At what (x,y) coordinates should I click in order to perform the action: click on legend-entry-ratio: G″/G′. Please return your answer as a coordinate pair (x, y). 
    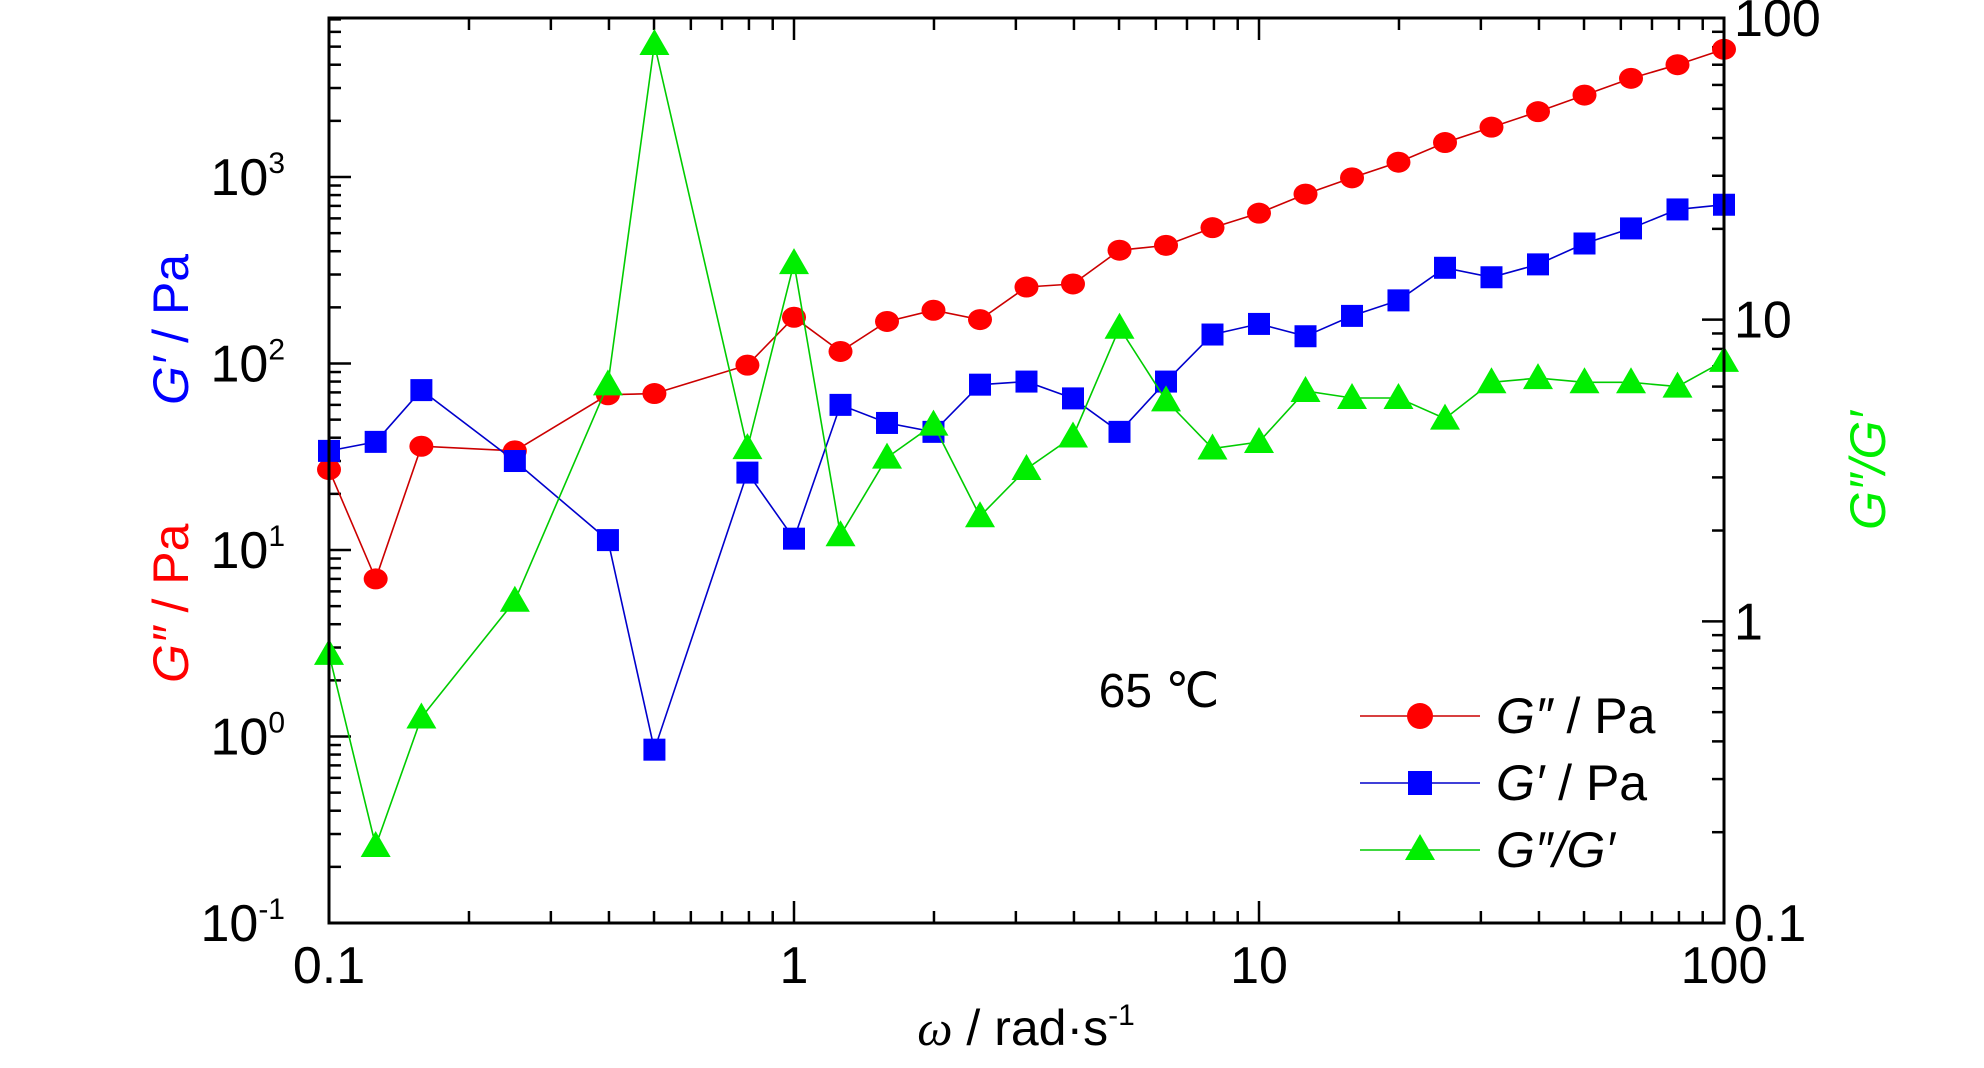
    Looking at the image, I should click on (1488, 850).